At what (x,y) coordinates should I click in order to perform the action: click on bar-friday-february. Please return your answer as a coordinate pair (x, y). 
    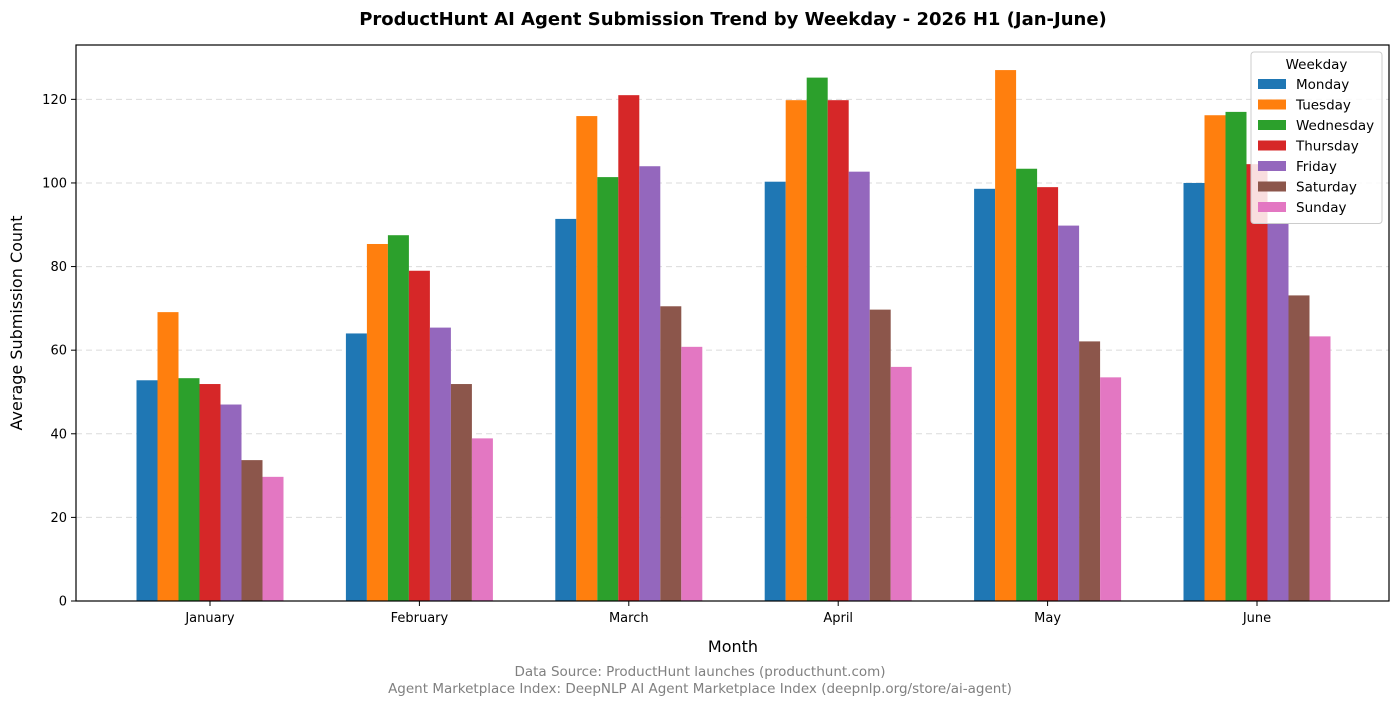
    Looking at the image, I should click on (440, 464).